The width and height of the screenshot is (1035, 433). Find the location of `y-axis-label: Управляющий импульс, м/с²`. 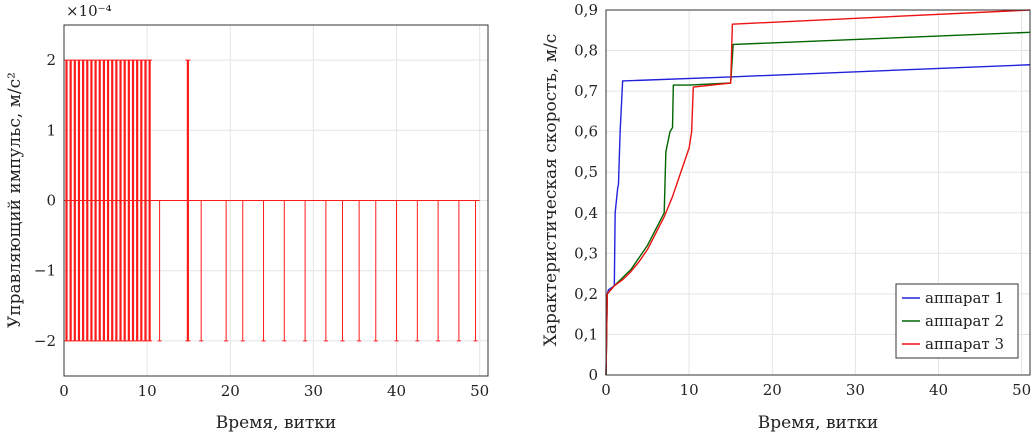

y-axis-label: Управляющий импульс, м/с² is located at coordinates (15, 200).